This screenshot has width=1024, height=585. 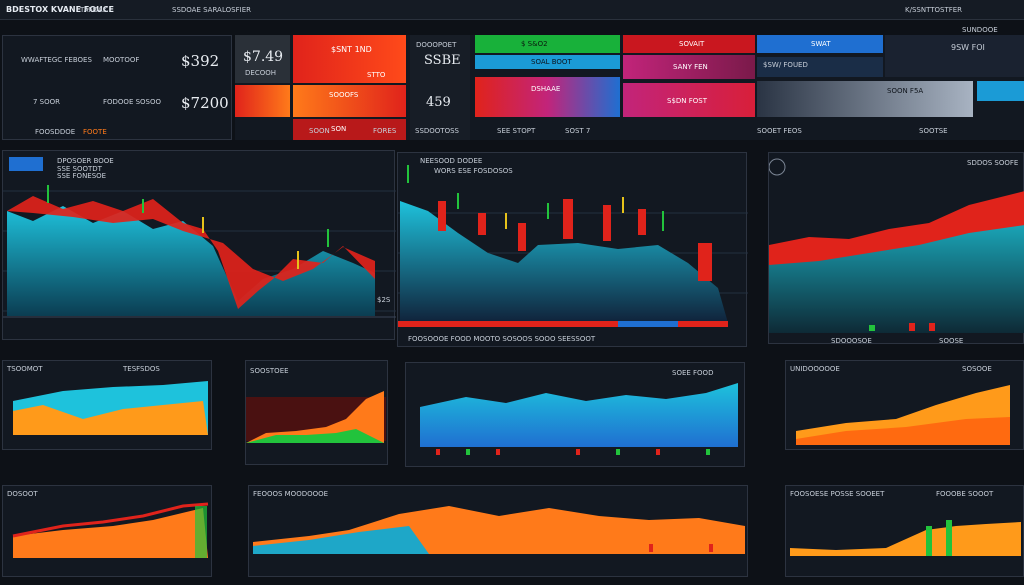 What do you see at coordinates (865, 99) in the screenshot?
I see `stat-tile: SOON F5A` at bounding box center [865, 99].